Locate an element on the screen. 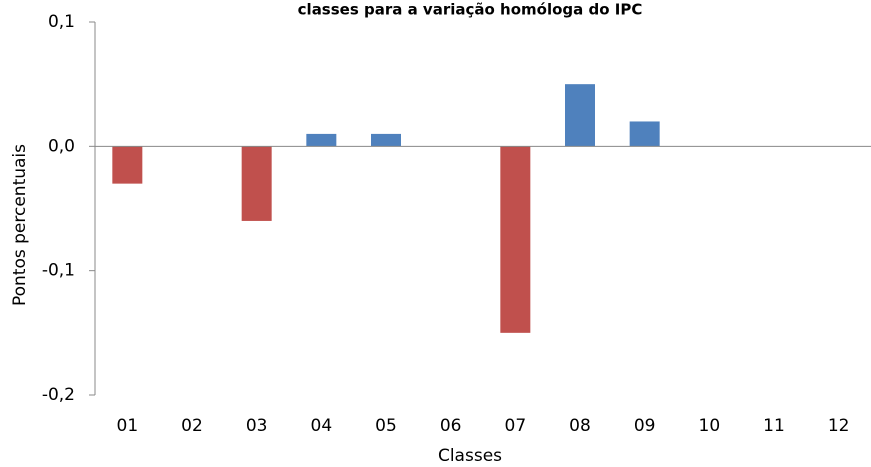 The width and height of the screenshot is (871, 467). chart-title: classes para a variação homóloga do IPC is located at coordinates (470, 10).